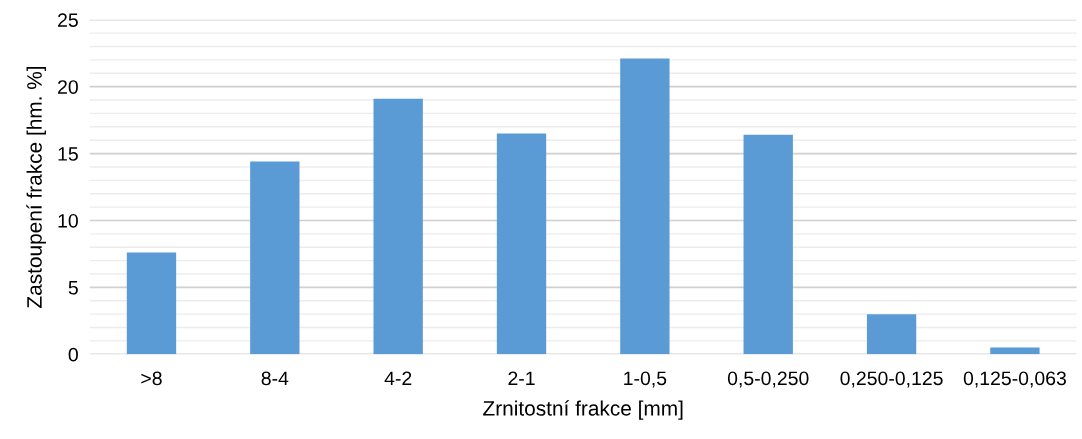  Describe the element at coordinates (768, 379) in the screenshot. I see `x-tick-label: 0,5-0,250` at that location.